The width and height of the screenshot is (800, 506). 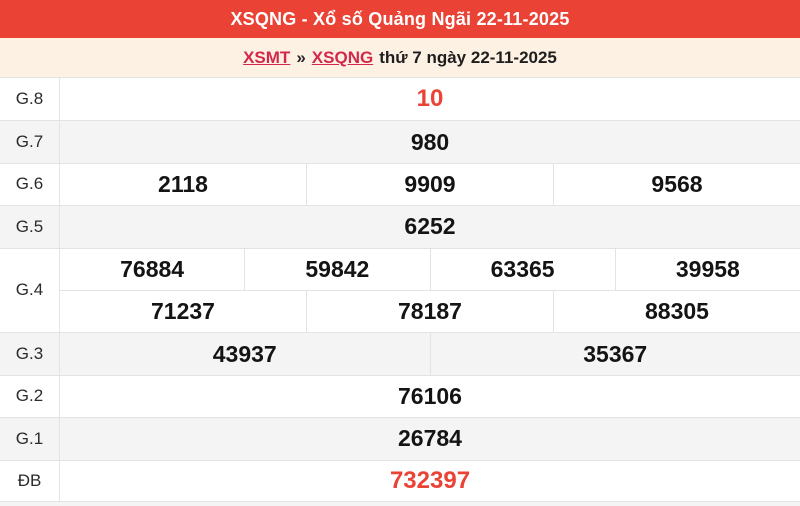 What do you see at coordinates (30, 290) in the screenshot?
I see `prize-label-g4: G.4` at bounding box center [30, 290].